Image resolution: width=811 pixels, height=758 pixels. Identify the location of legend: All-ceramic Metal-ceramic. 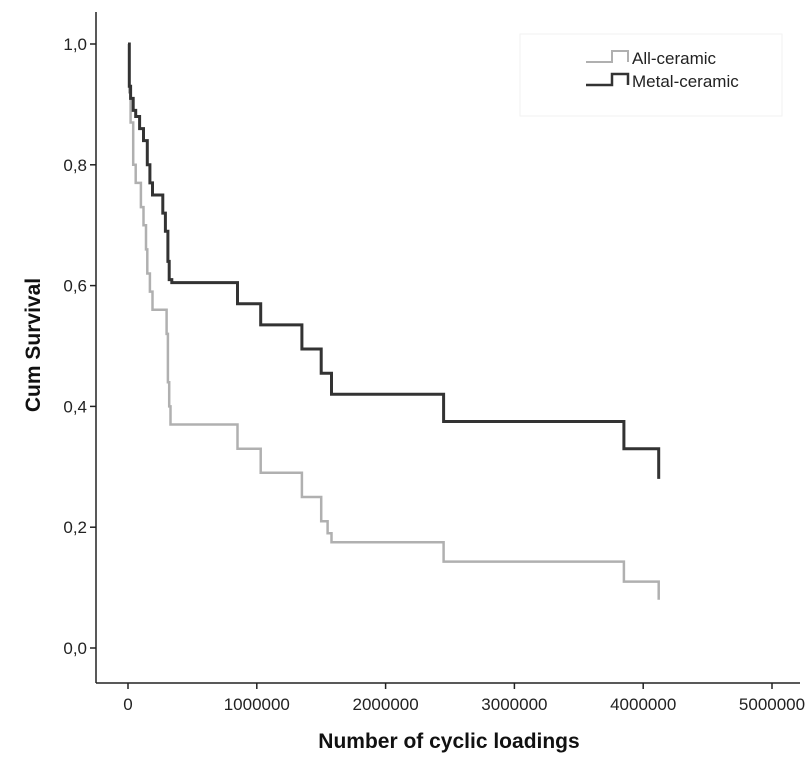
(651, 75).